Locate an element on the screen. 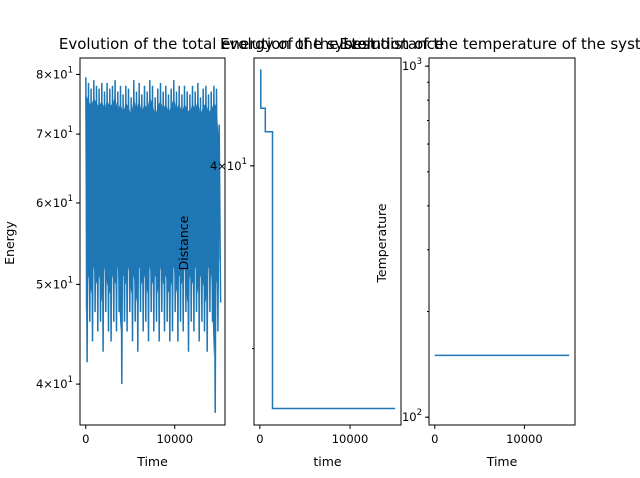 The image size is (640, 478). y-tick-label: 10³ is located at coordinates (412, 65).